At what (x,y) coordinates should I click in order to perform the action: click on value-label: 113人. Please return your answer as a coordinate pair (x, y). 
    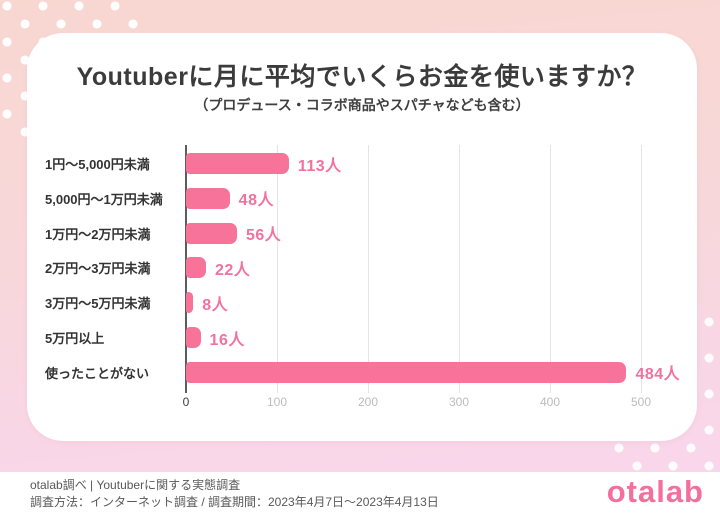
    Looking at the image, I should click on (319, 166).